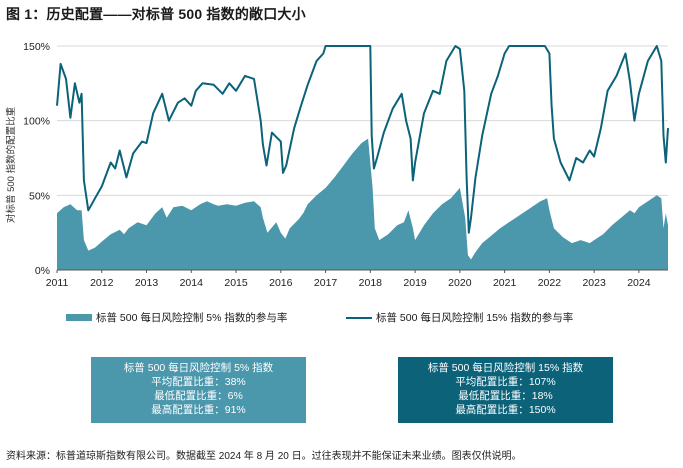 Image resolution: width=683 pixels, height=468 pixels. What do you see at coordinates (57, 283) in the screenshot?
I see `x-tick-label: 2011` at bounding box center [57, 283].